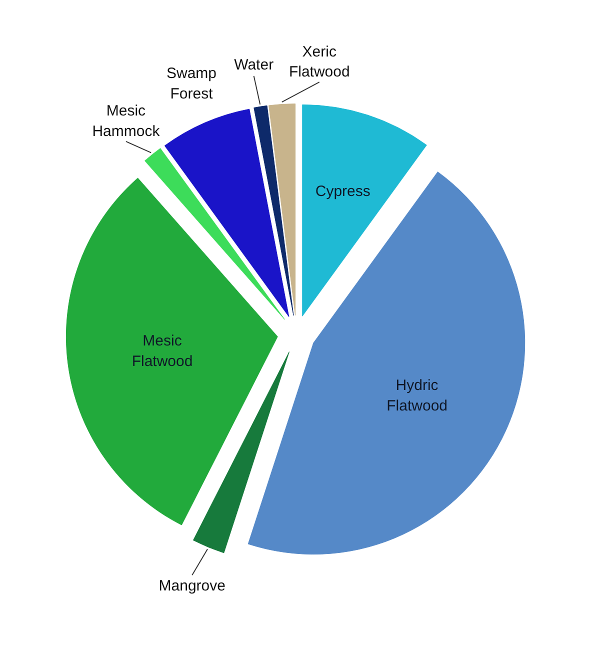 The image size is (592, 659). What do you see at coordinates (162, 351) in the screenshot?
I see `slice-label: Mesic Flatwood` at bounding box center [162, 351].